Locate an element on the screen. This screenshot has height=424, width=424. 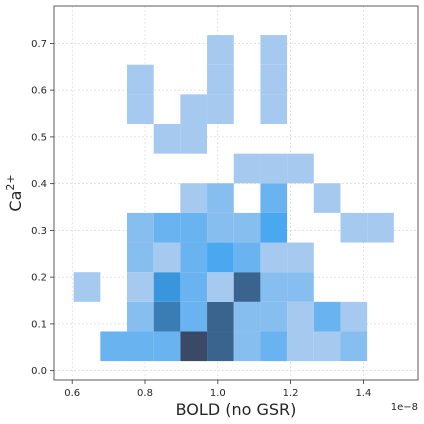
x-axis-ticks: 0.6 0.8 1.0 1.2 1.4 is located at coordinates (217, 389).